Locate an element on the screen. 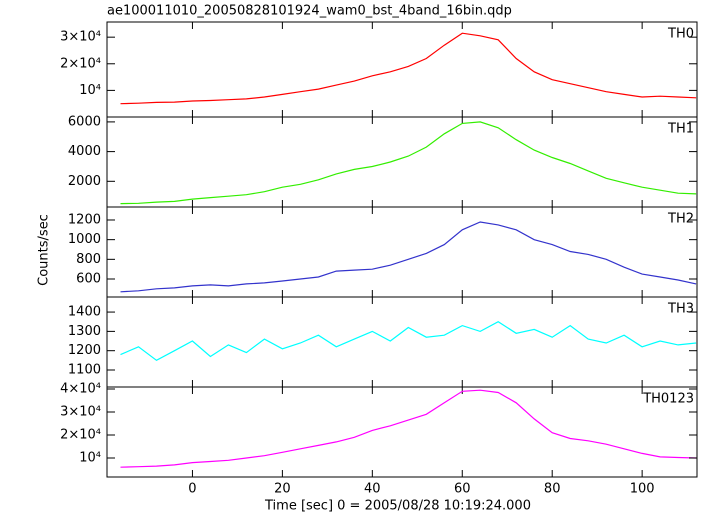 The height and width of the screenshot is (516, 717). y-tick-label: 1400 is located at coordinates (84, 312).